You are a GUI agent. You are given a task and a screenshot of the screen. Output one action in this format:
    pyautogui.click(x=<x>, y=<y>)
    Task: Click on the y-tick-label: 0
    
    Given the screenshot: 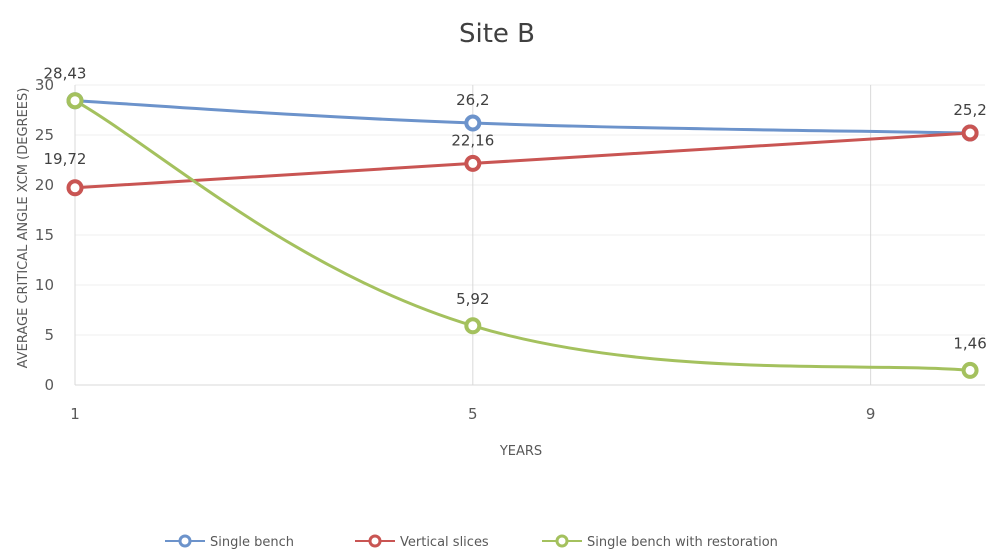 What is the action you would take?
    pyautogui.click(x=49, y=385)
    